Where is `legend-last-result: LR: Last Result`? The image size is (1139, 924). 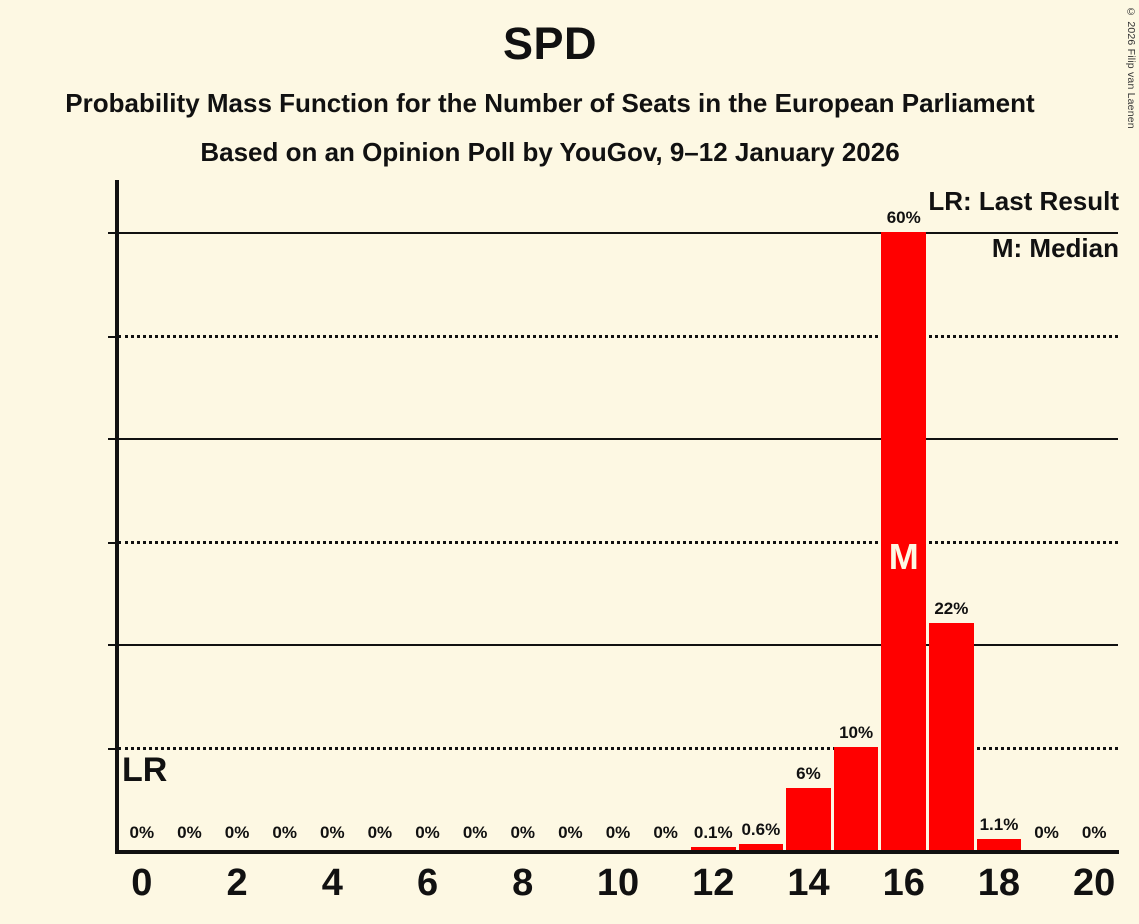
legend-last-result: LR: Last Result is located at coordinates (1023, 201).